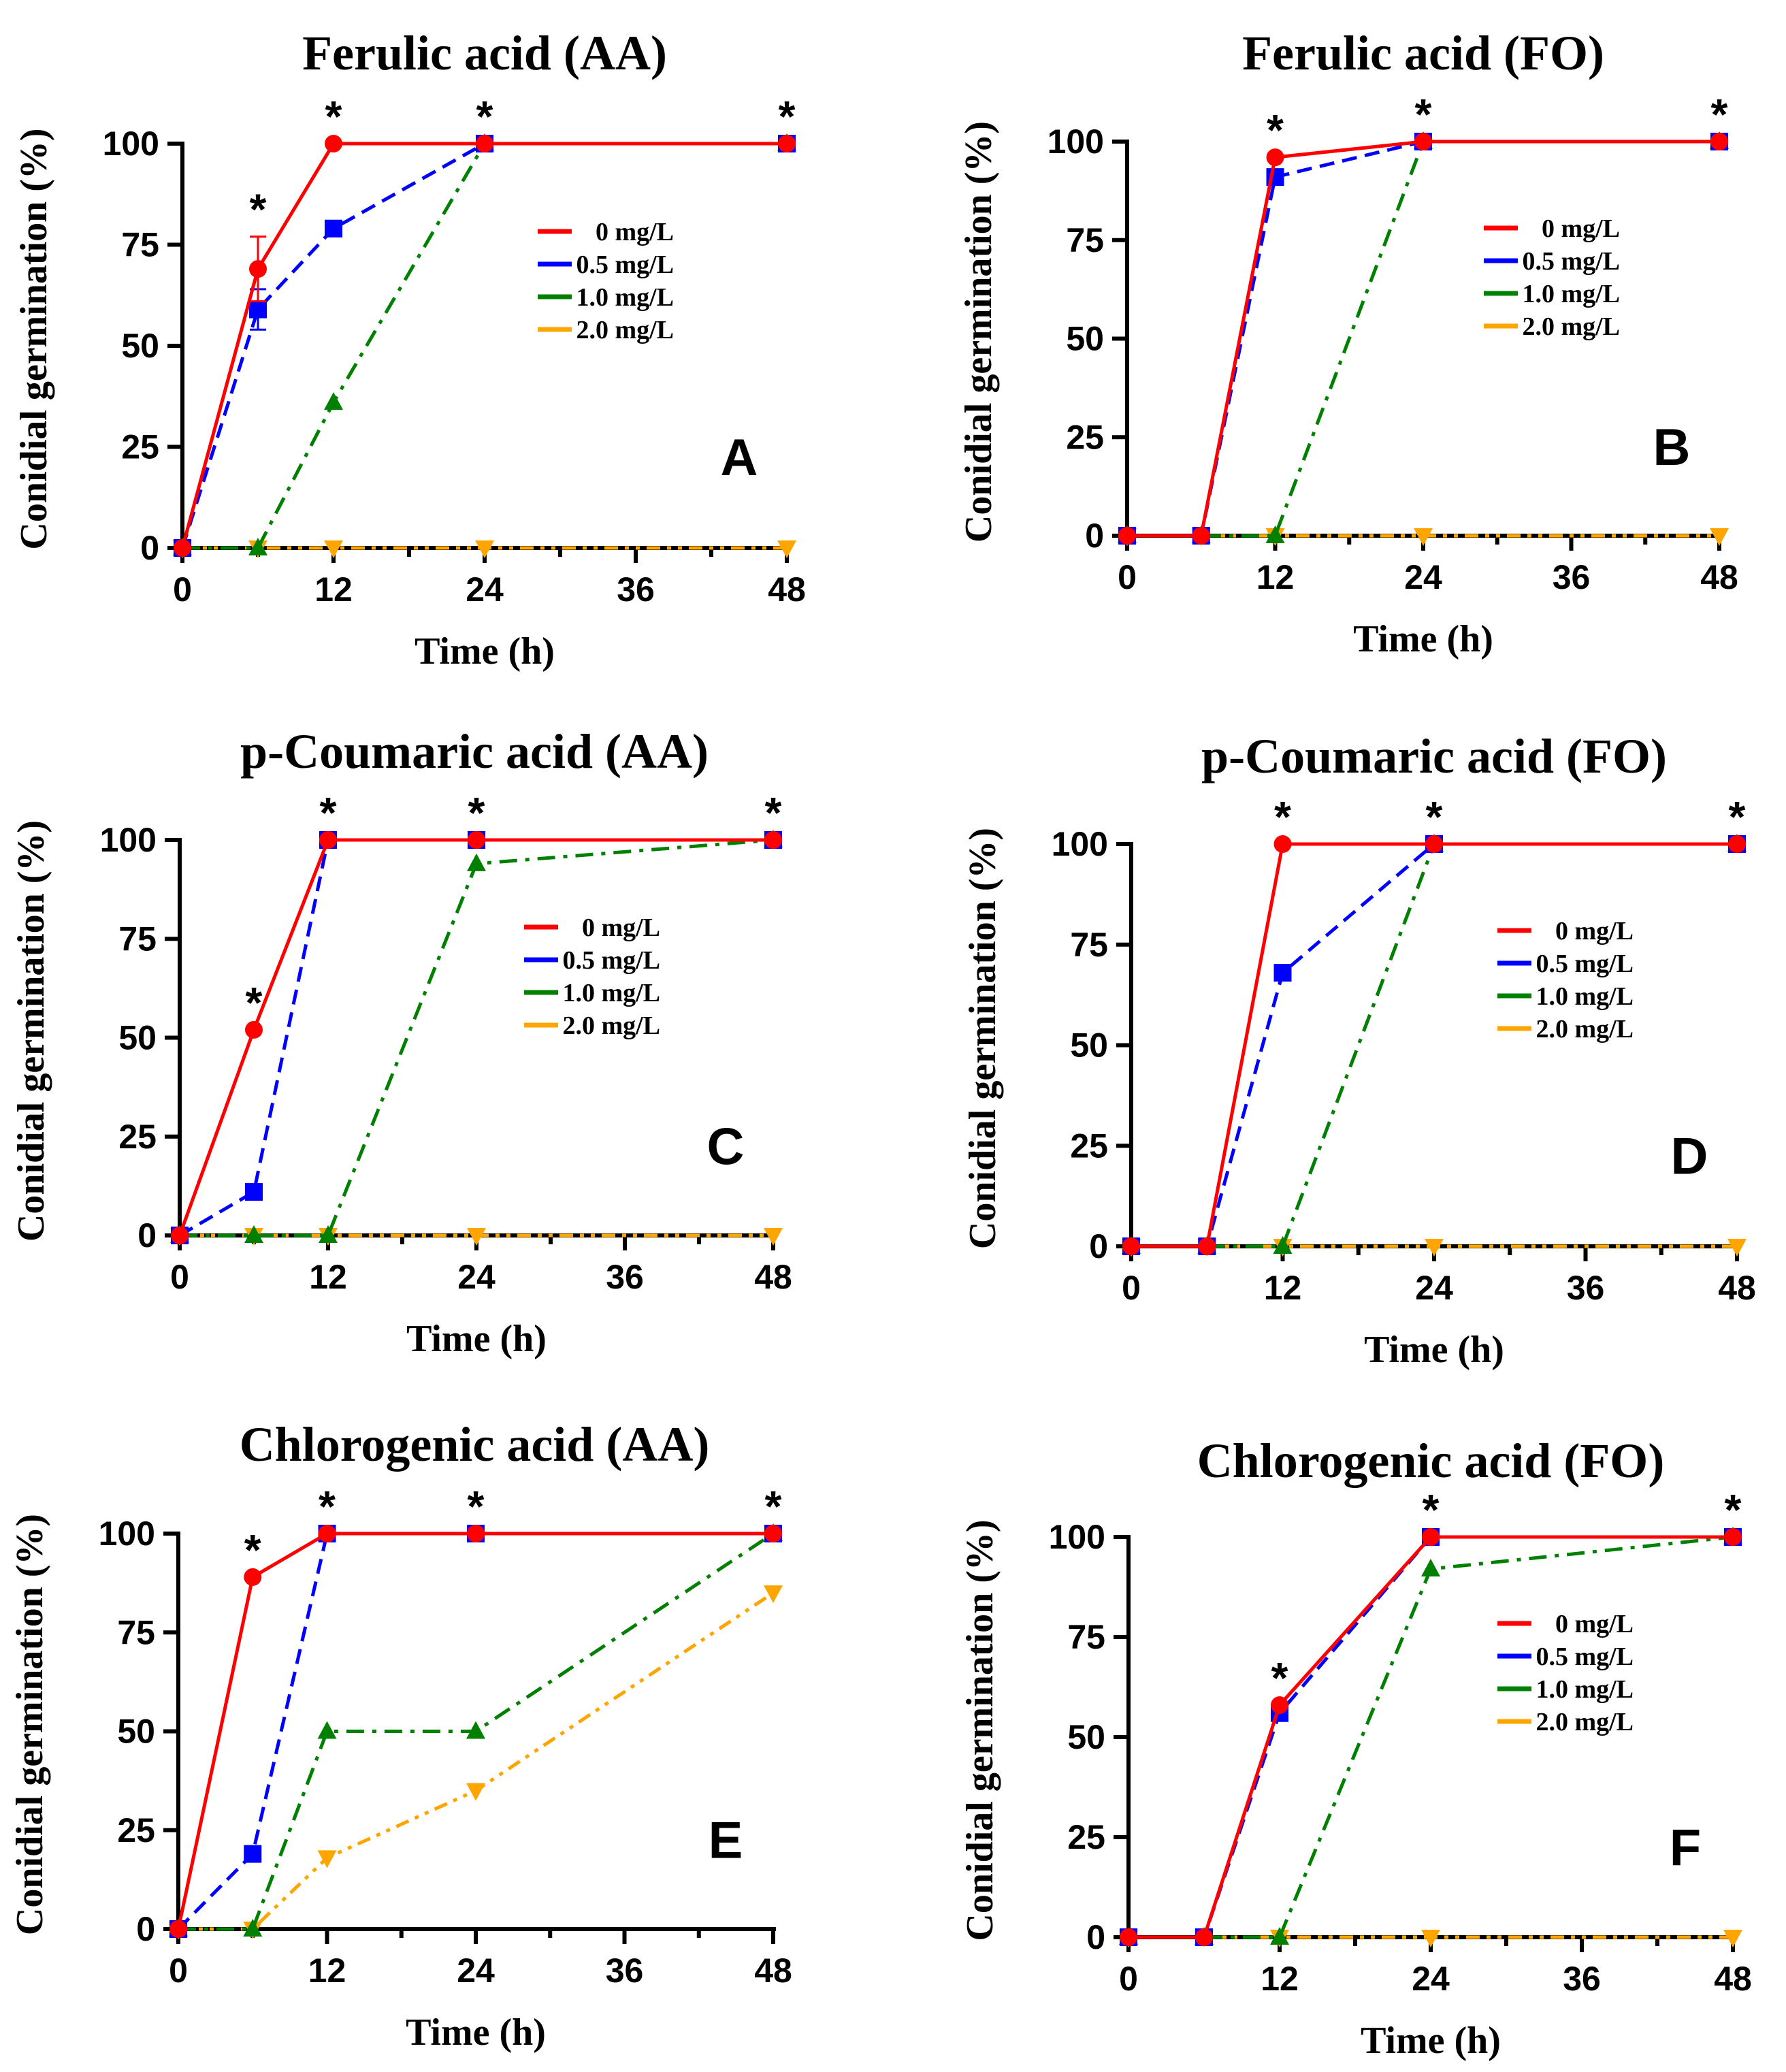  What do you see at coordinates (476, 1277) in the screenshot?
I see `x-tick-label: 24` at bounding box center [476, 1277].